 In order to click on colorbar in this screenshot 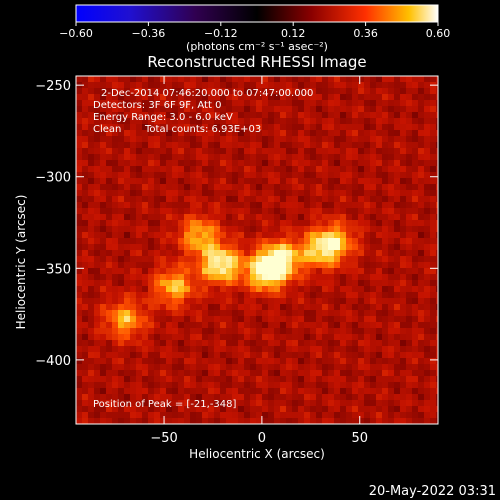, I will do `click(257, 13)`.